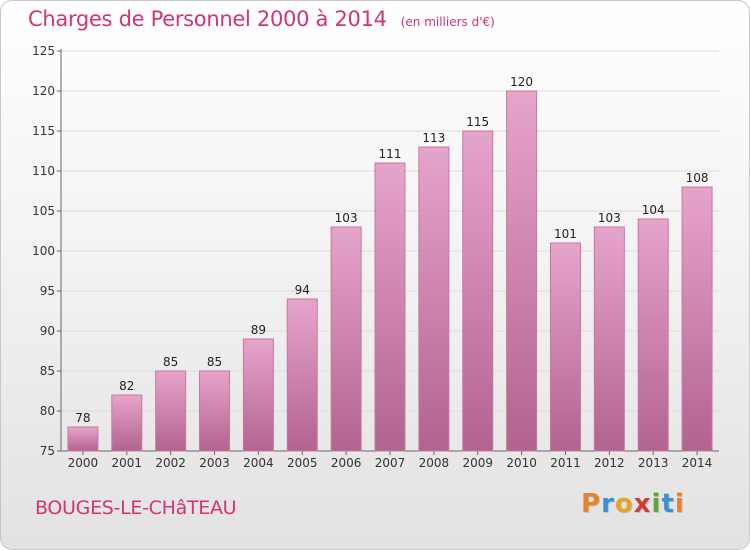  What do you see at coordinates (170, 463) in the screenshot?
I see `x-tick-label: 2002` at bounding box center [170, 463].